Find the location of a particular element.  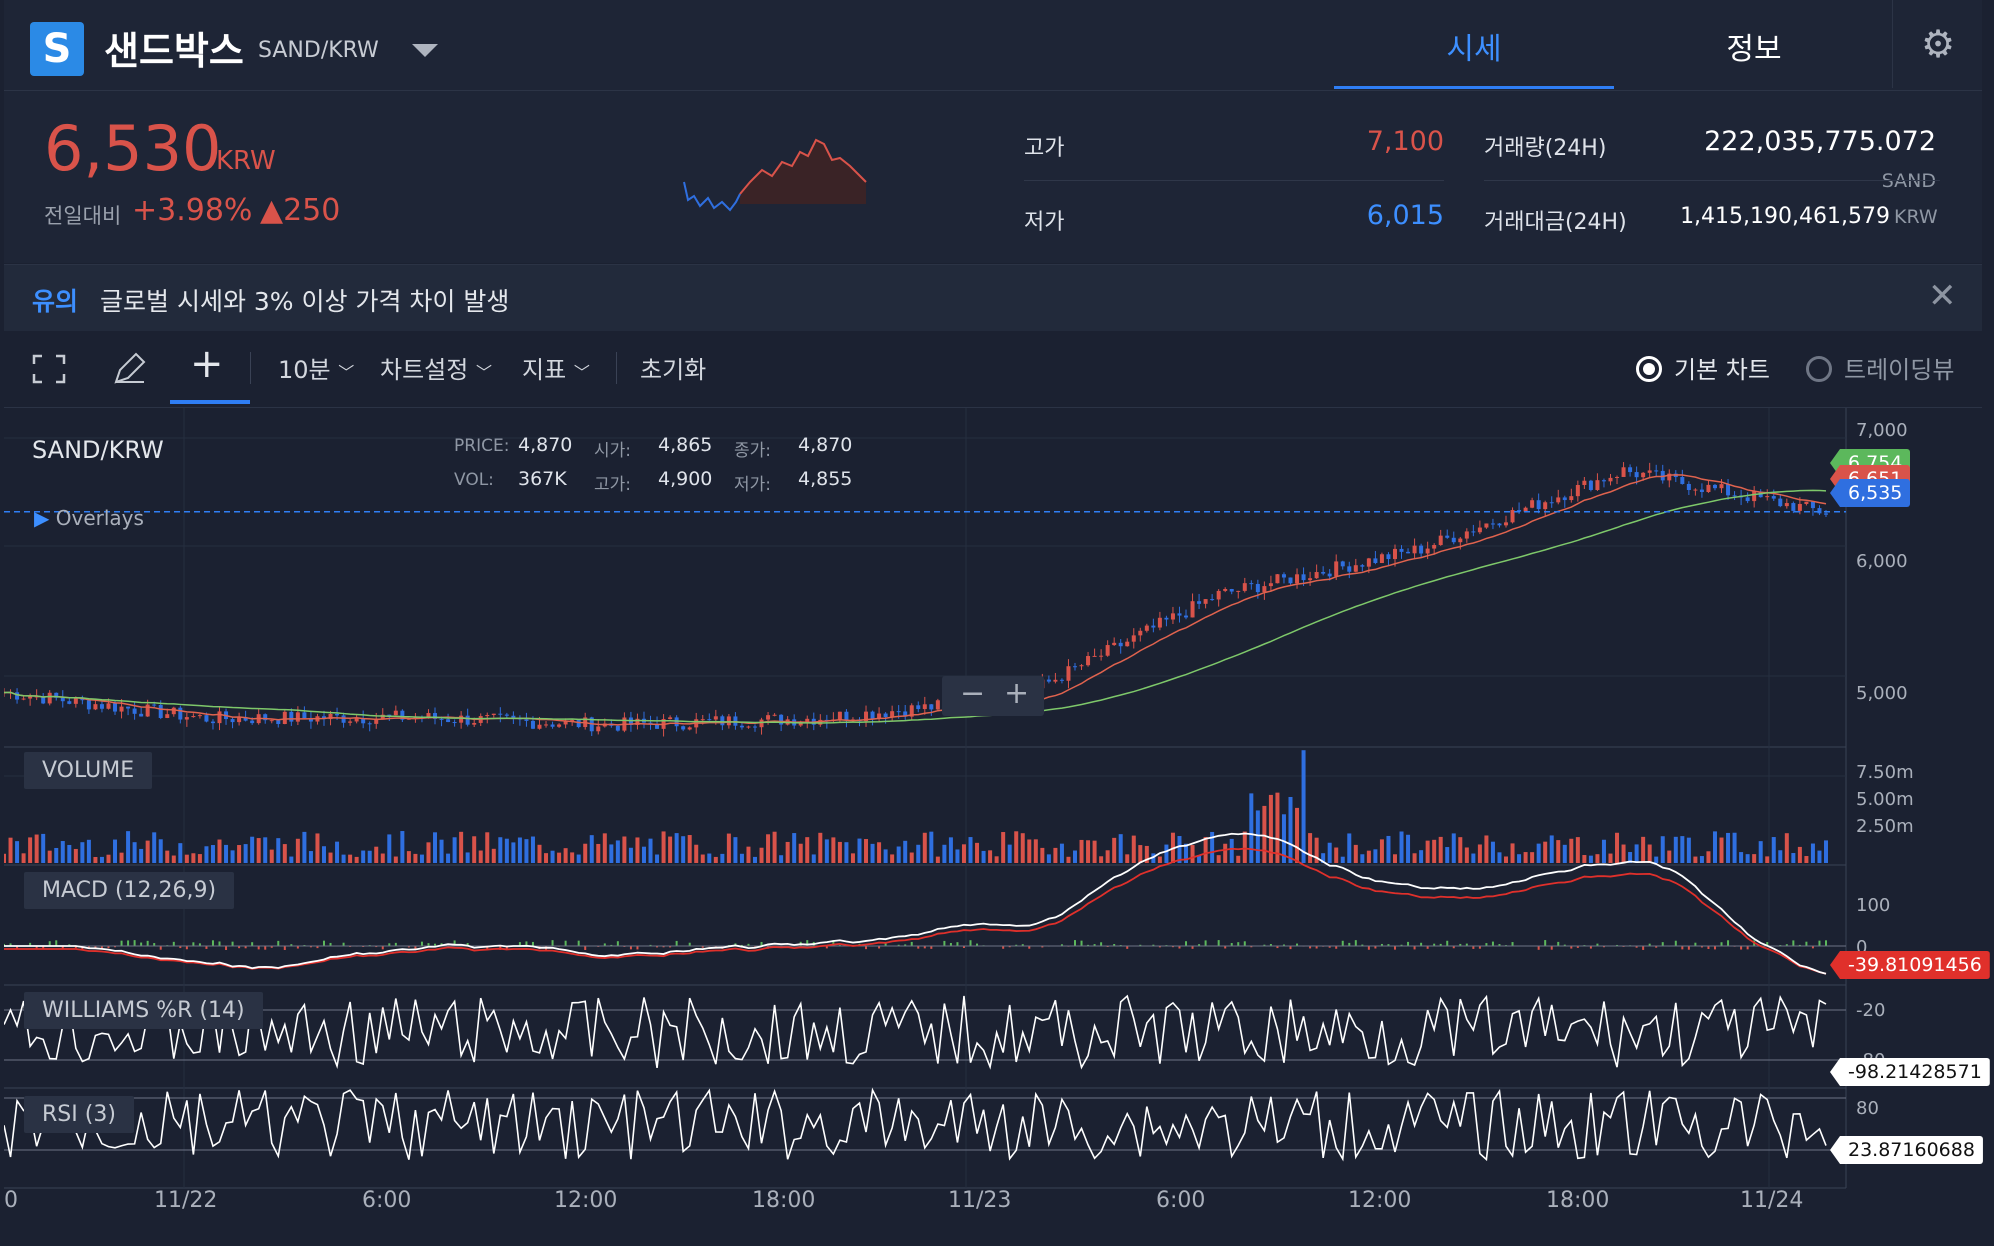

zoom-out-icon: − is located at coordinates (973, 693).